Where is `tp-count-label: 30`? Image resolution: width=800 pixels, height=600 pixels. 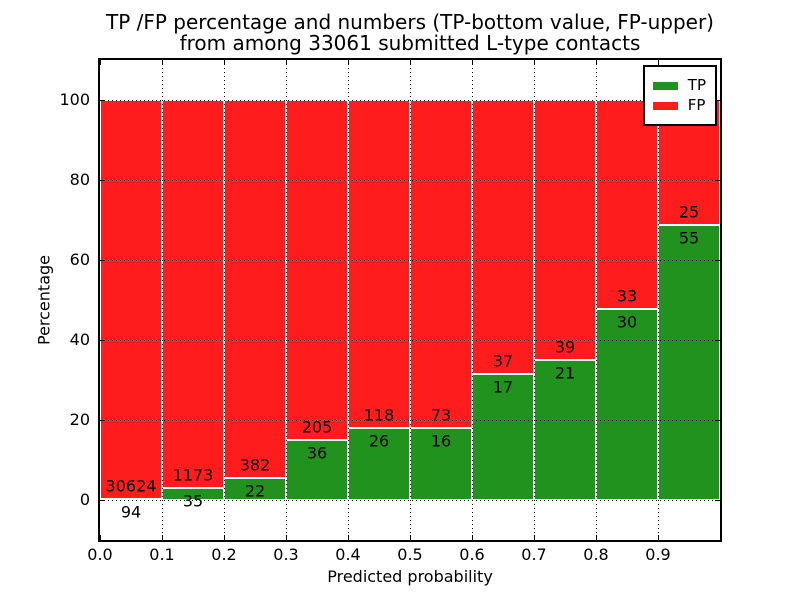
tp-count-label: 30 is located at coordinates (627, 322).